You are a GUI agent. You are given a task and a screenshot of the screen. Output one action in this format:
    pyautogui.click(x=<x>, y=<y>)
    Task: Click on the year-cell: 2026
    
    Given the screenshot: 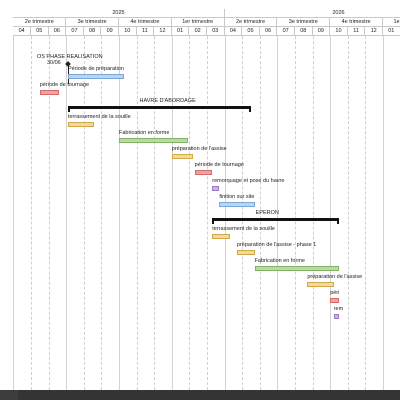 What is the action you would take?
    pyautogui.click(x=312, y=13)
    